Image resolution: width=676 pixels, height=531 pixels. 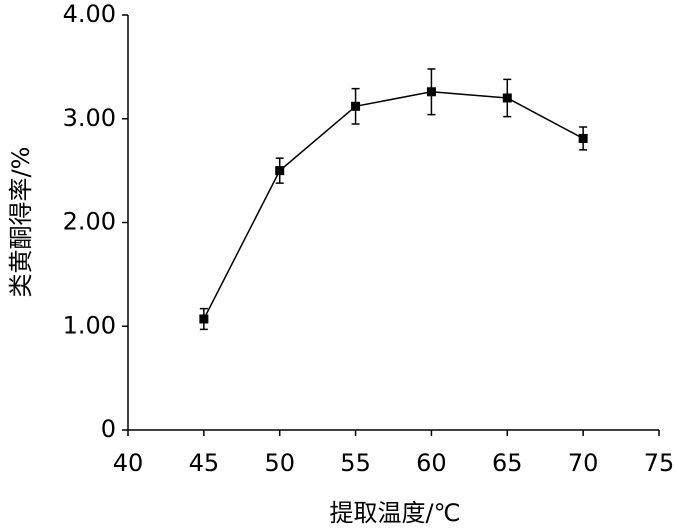 I want to click on x-tick-label: 70, so click(x=583, y=463).